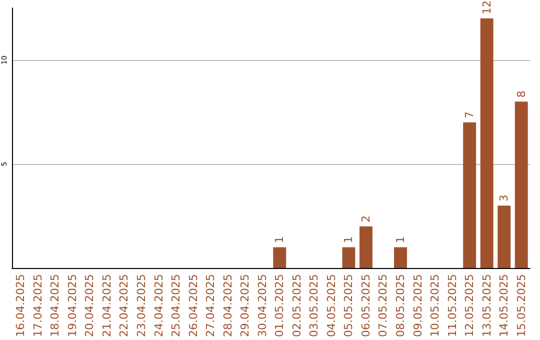 This screenshot has height=340, width=540. What do you see at coordinates (417, 306) in the screenshot?
I see `x-tick-label: 09.05.2025` at bounding box center [417, 306].